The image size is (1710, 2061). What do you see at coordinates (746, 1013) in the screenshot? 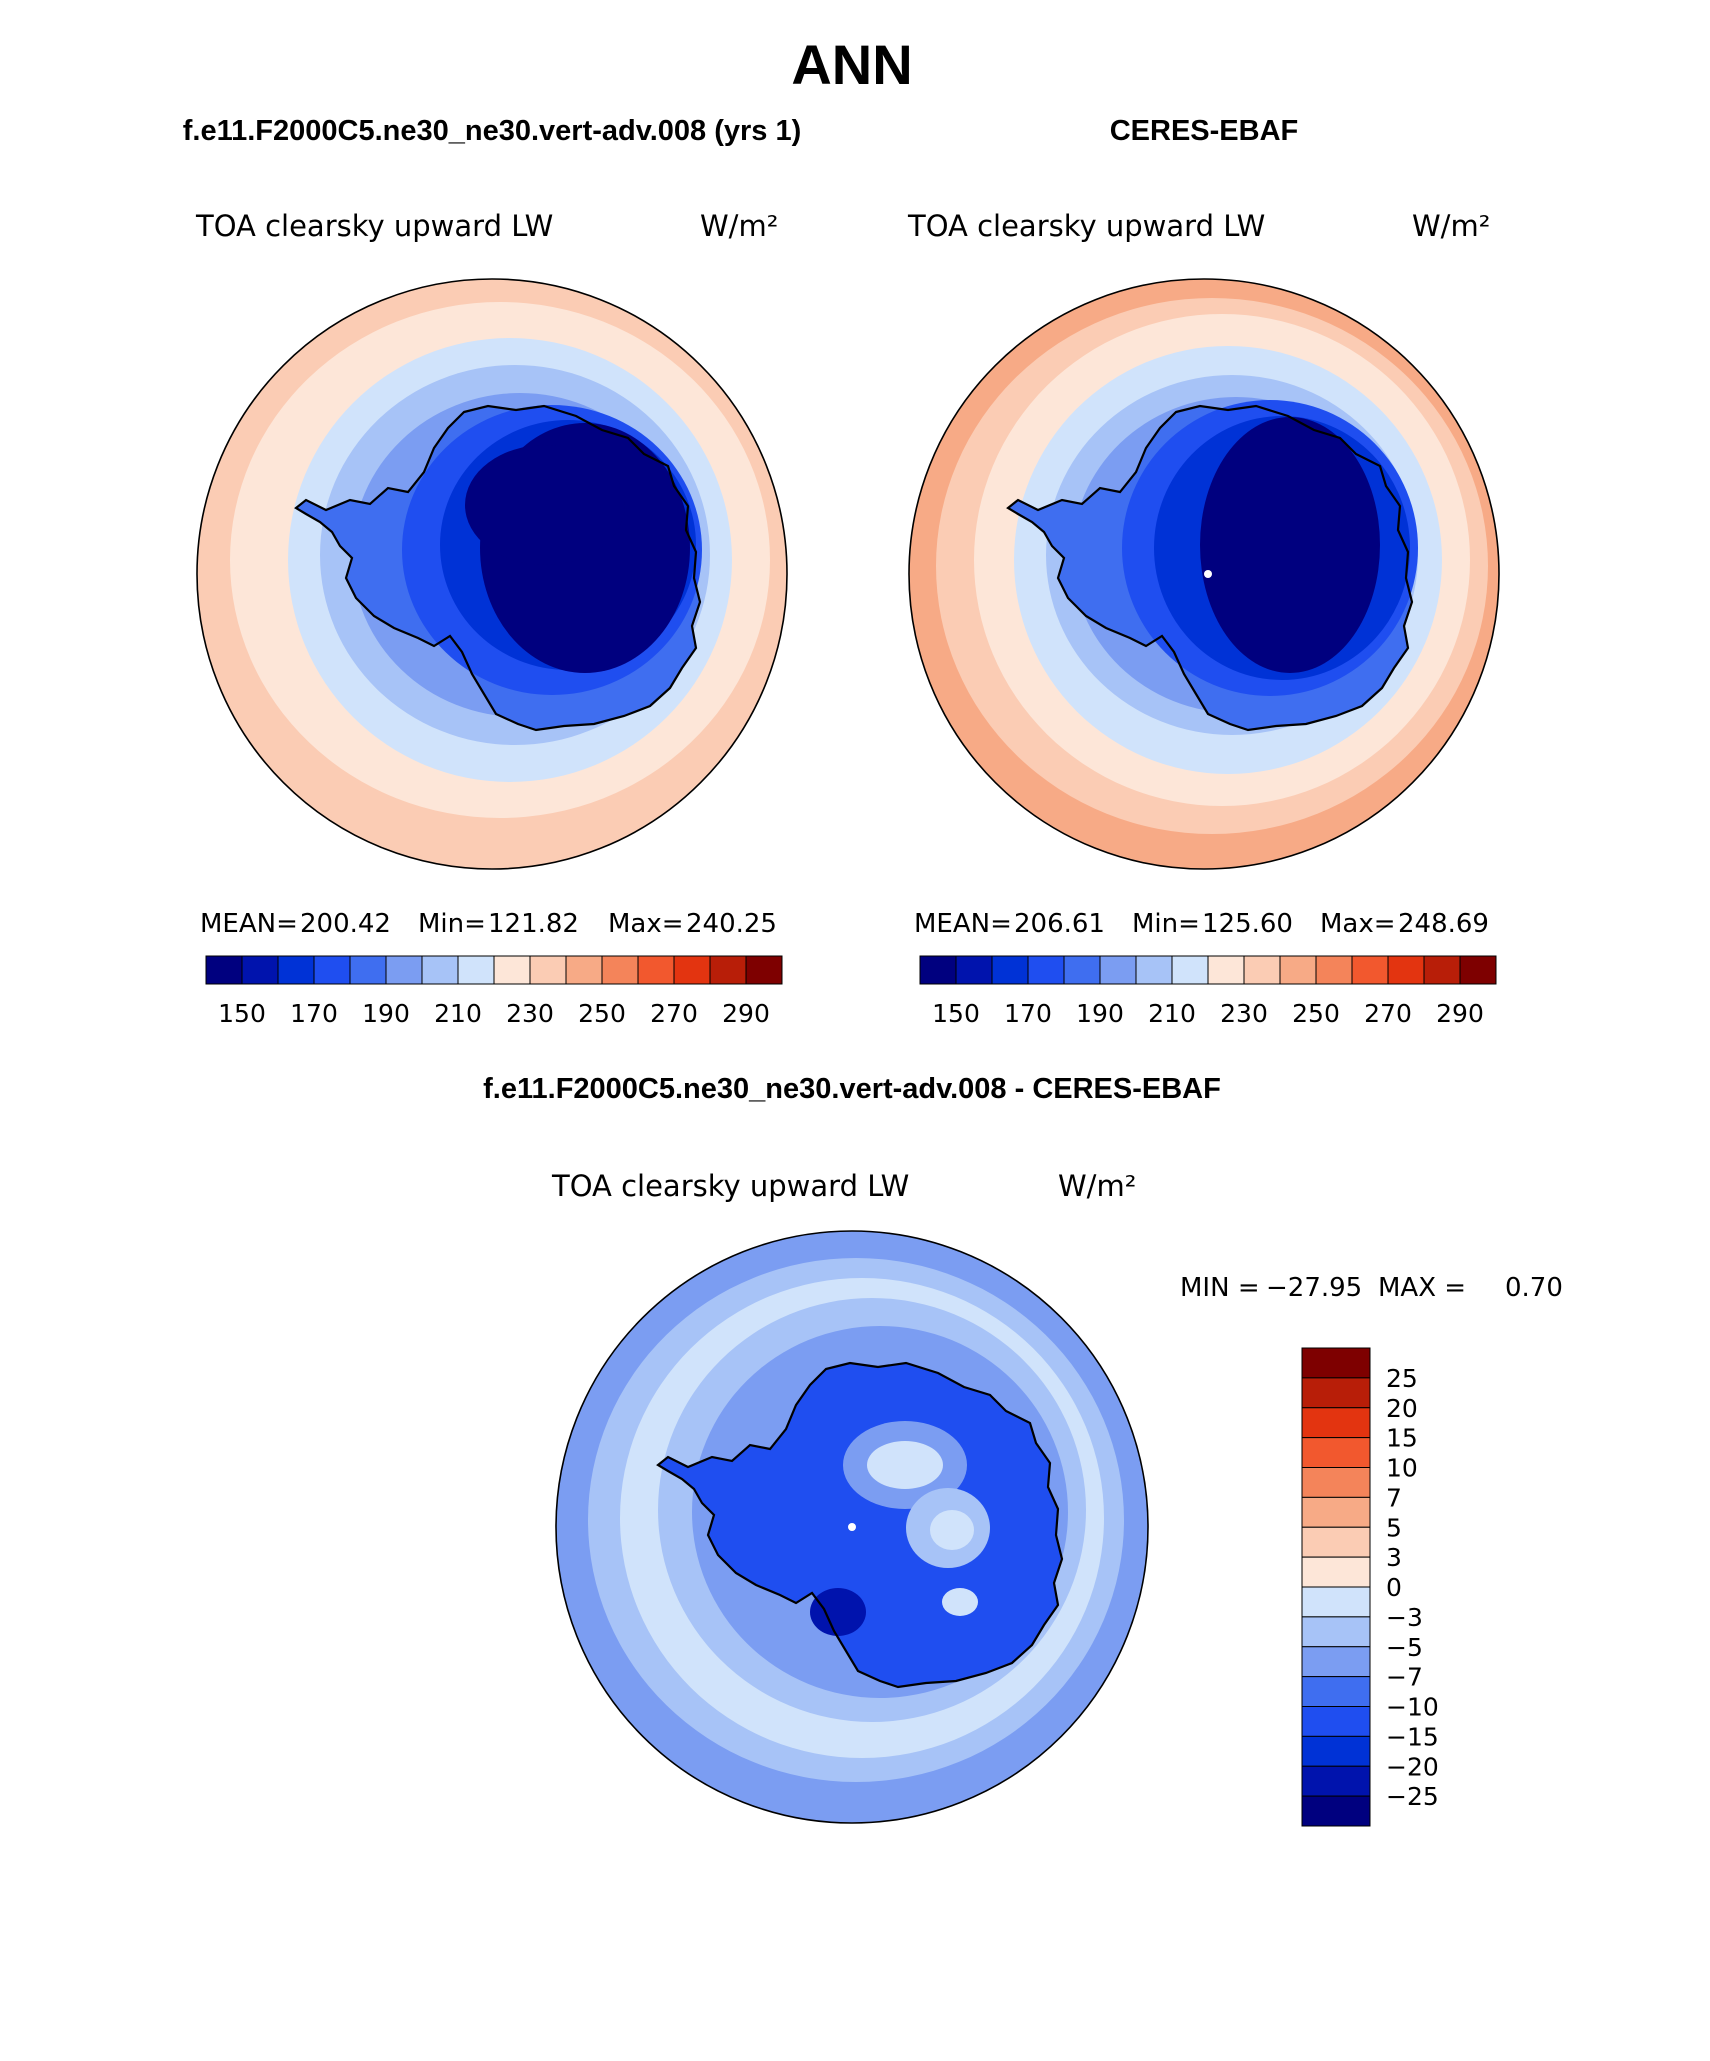
I see `colorbar-model-tick-label: 290` at bounding box center [746, 1013].